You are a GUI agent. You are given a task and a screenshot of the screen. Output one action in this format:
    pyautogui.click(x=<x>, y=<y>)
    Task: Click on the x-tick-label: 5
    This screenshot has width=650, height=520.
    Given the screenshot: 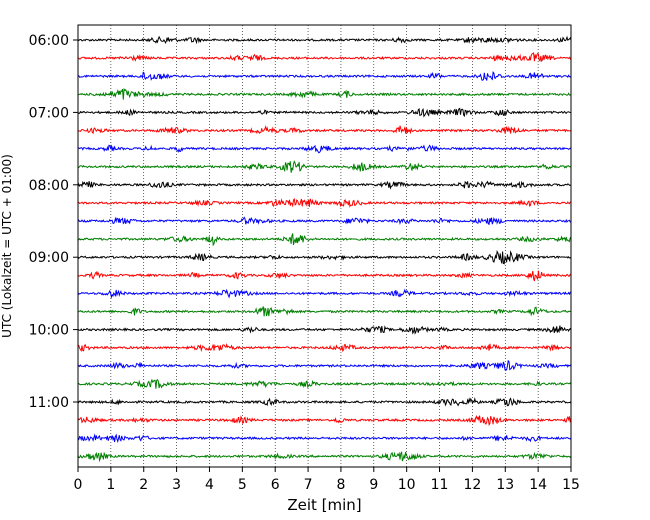 What is the action you would take?
    pyautogui.click(x=242, y=485)
    